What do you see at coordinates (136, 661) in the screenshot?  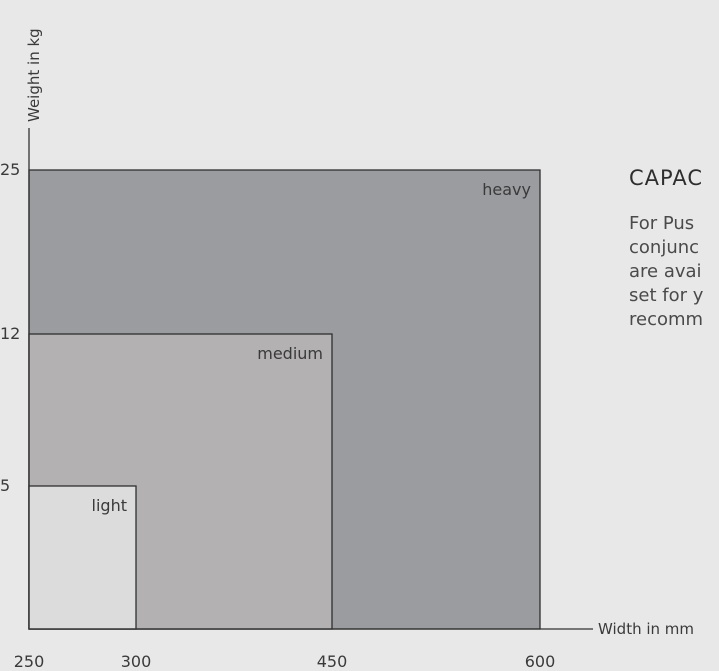 I see `x-tick-label: 300` at bounding box center [136, 661].